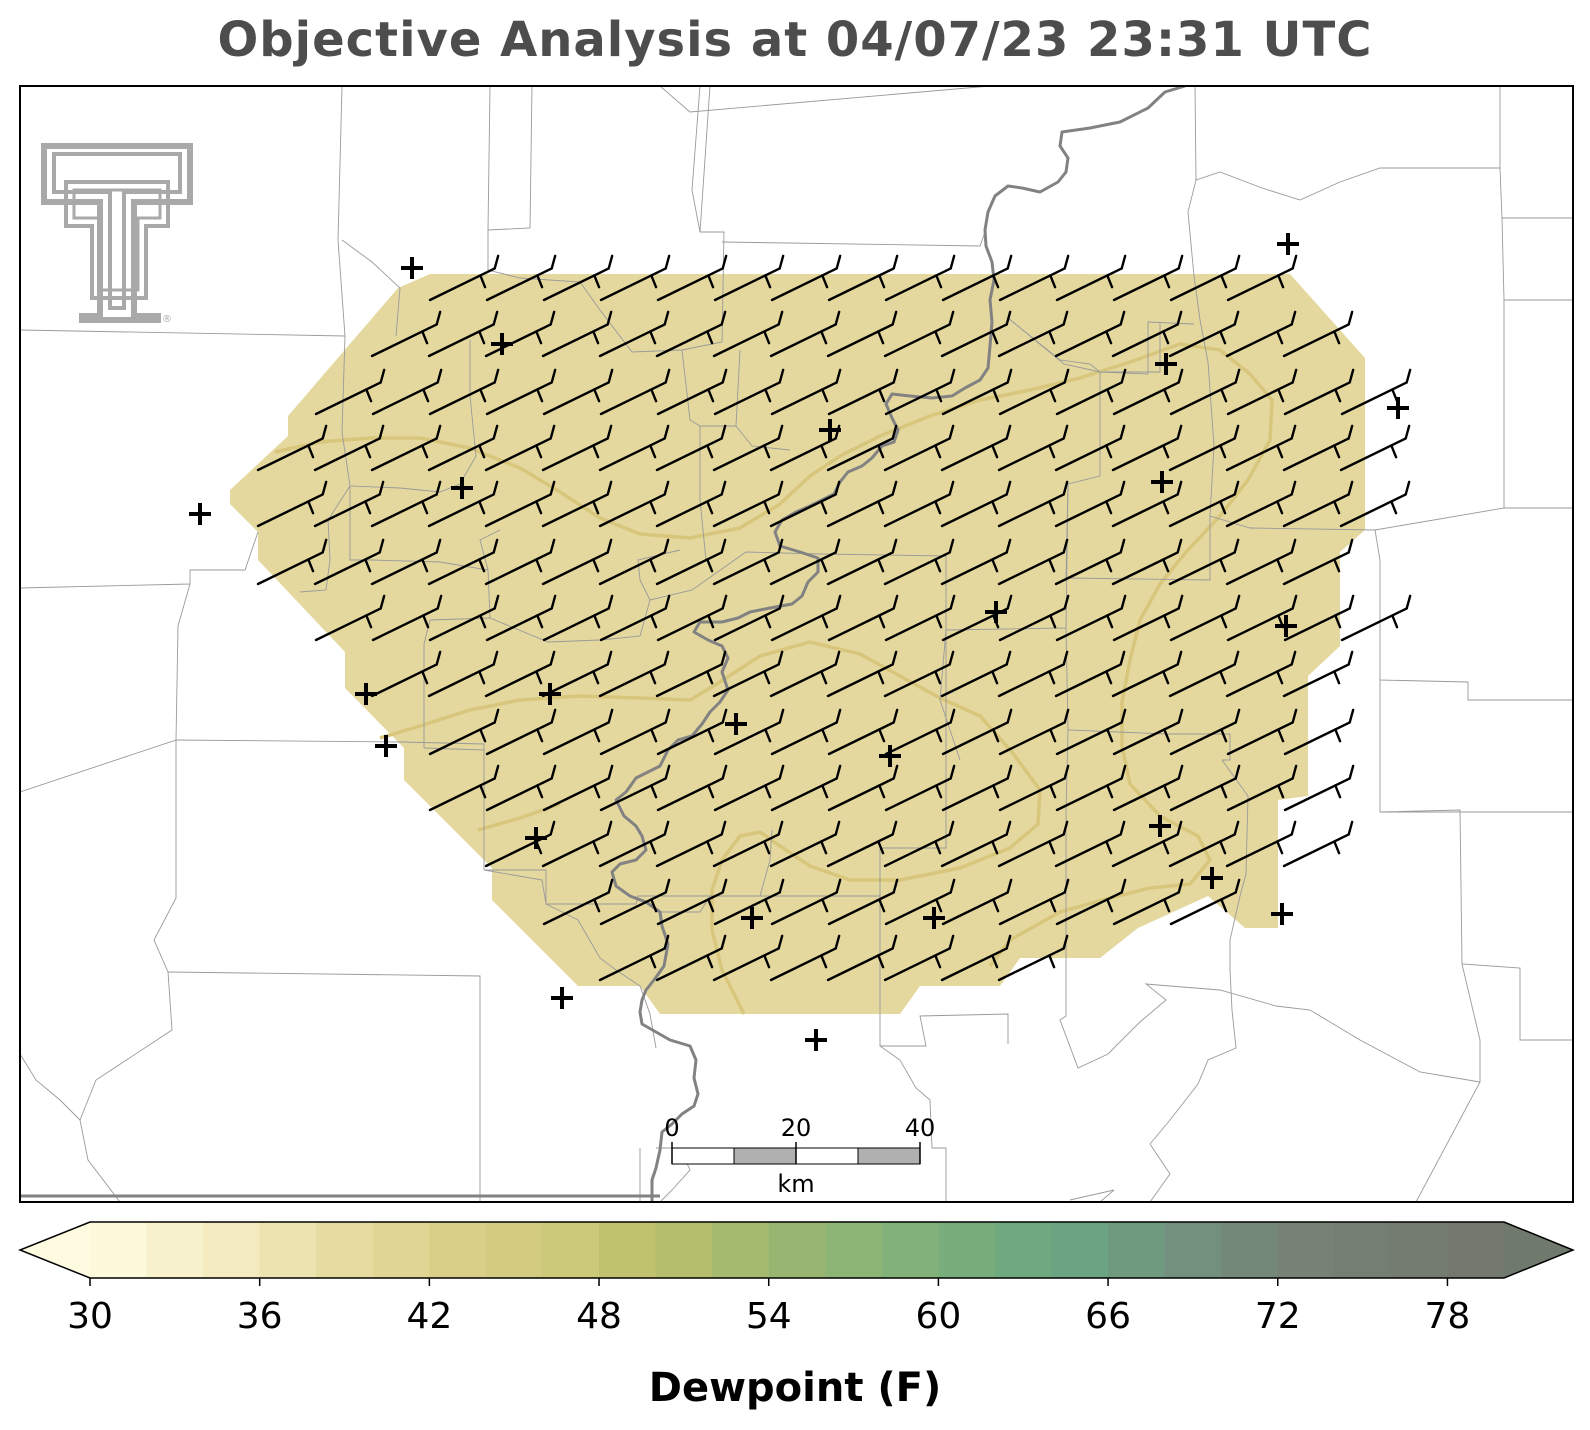 The image size is (1590, 1430). Describe the element at coordinates (799, 1156) in the screenshot. I see `scale-bar: 0 20 40 km` at that location.